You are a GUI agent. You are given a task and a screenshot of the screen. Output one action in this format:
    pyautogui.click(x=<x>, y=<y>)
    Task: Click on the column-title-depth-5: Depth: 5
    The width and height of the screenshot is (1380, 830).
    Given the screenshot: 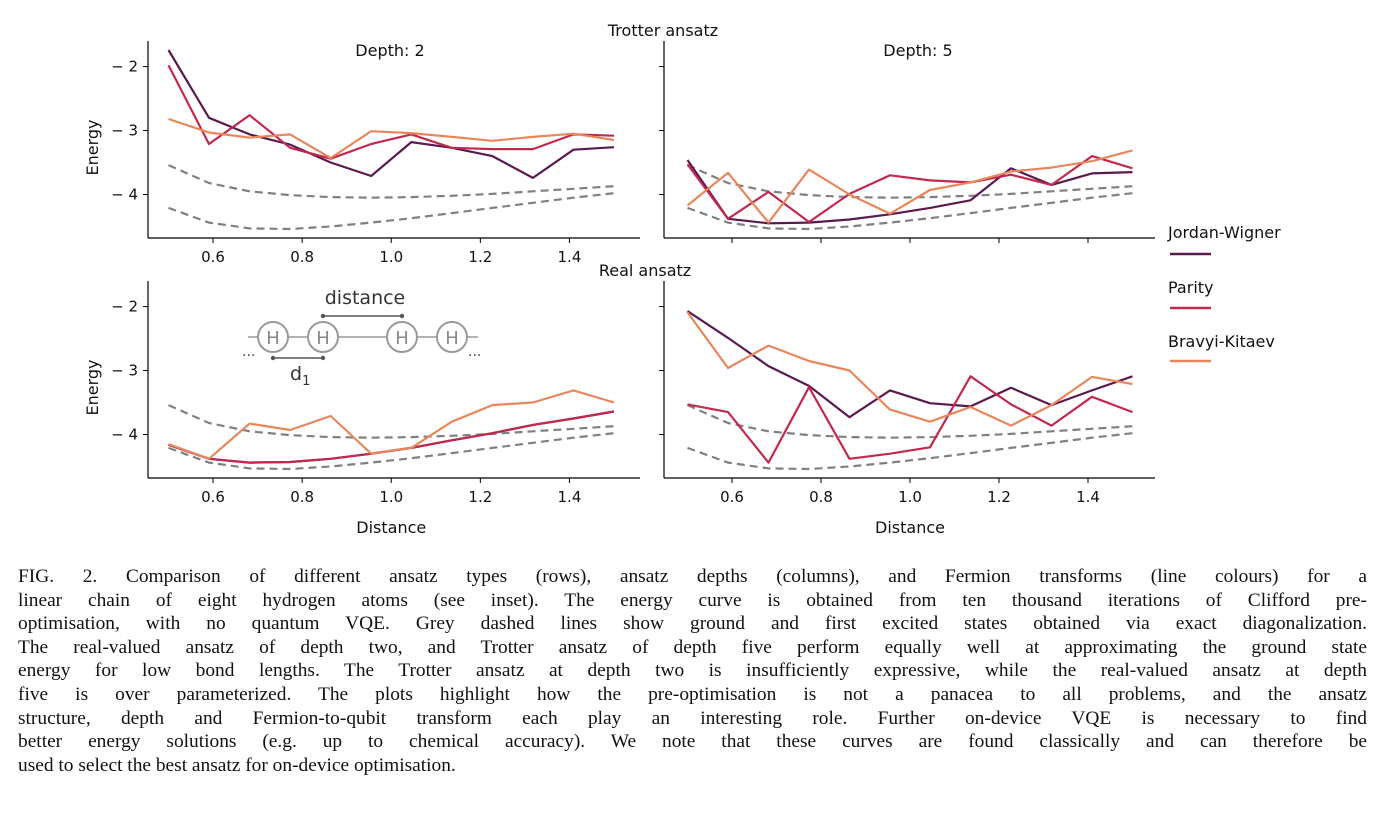 What is the action you would take?
    pyautogui.click(x=917, y=50)
    